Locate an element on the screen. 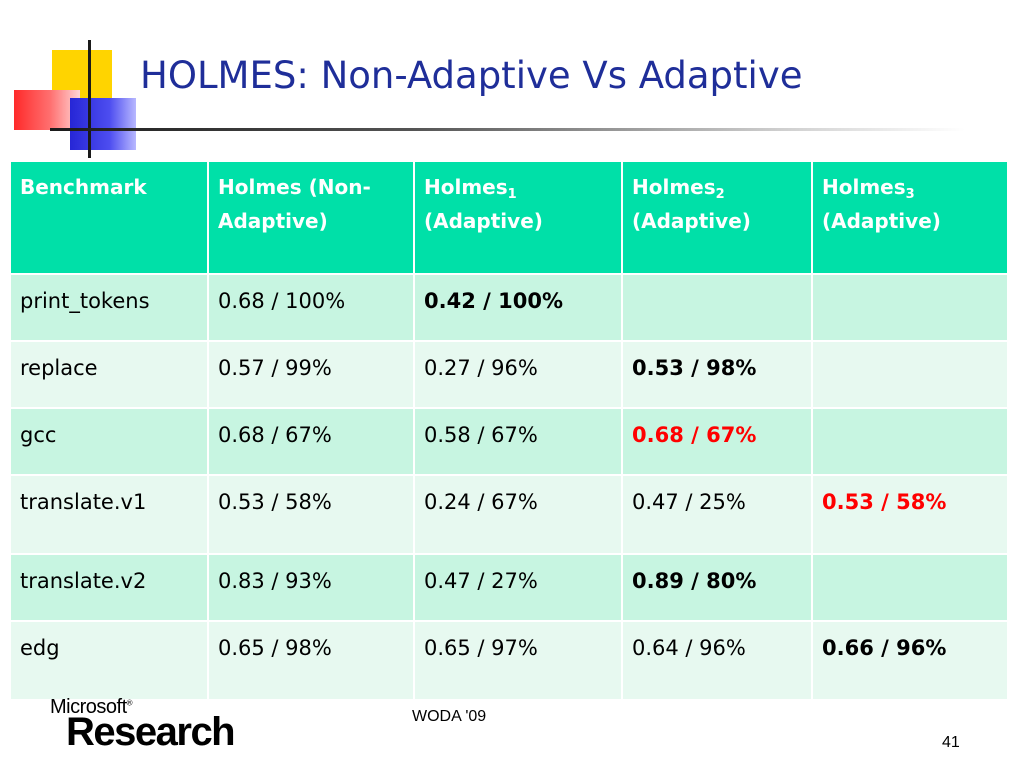 The width and height of the screenshot is (1024, 768). page-number: 41 is located at coordinates (951, 742).